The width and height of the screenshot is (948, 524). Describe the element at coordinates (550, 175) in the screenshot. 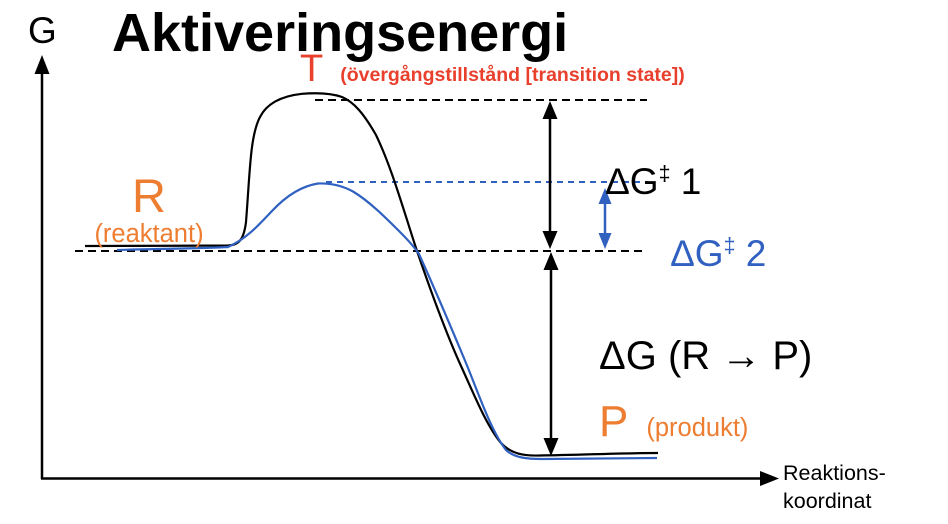

I see `dg1-arrow` at that location.